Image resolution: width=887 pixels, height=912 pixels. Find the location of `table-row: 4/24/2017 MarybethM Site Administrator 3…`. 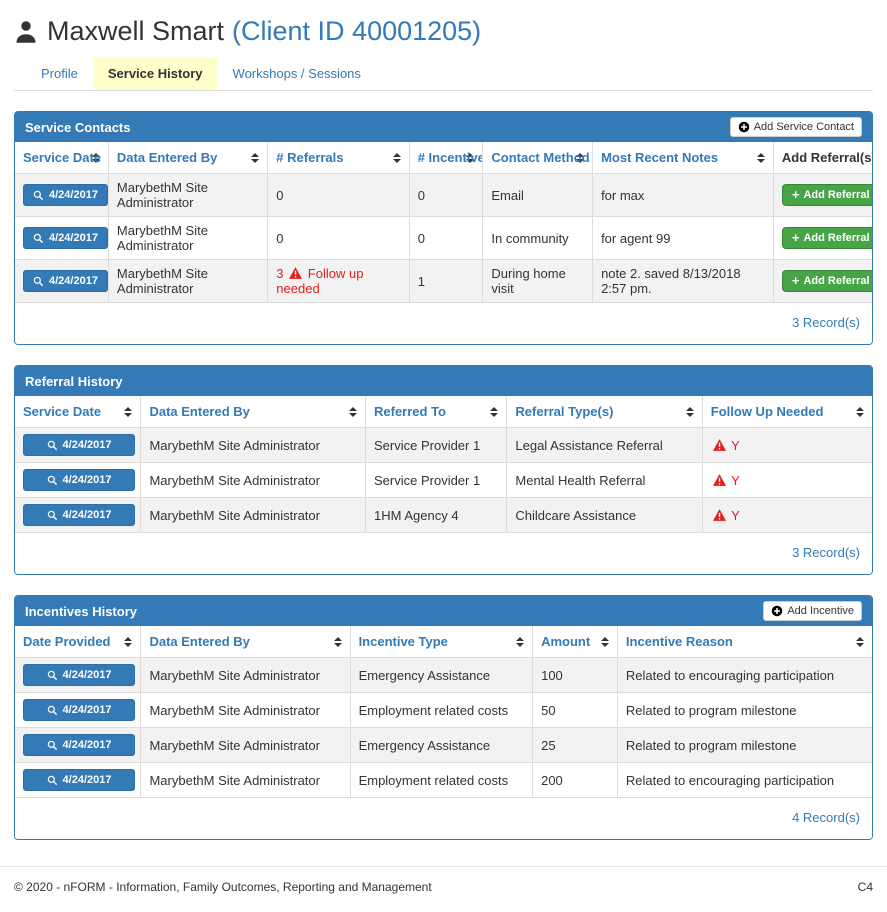

table-row: 4/24/2017 MarybethM Site Administrator 3… is located at coordinates (443, 281).